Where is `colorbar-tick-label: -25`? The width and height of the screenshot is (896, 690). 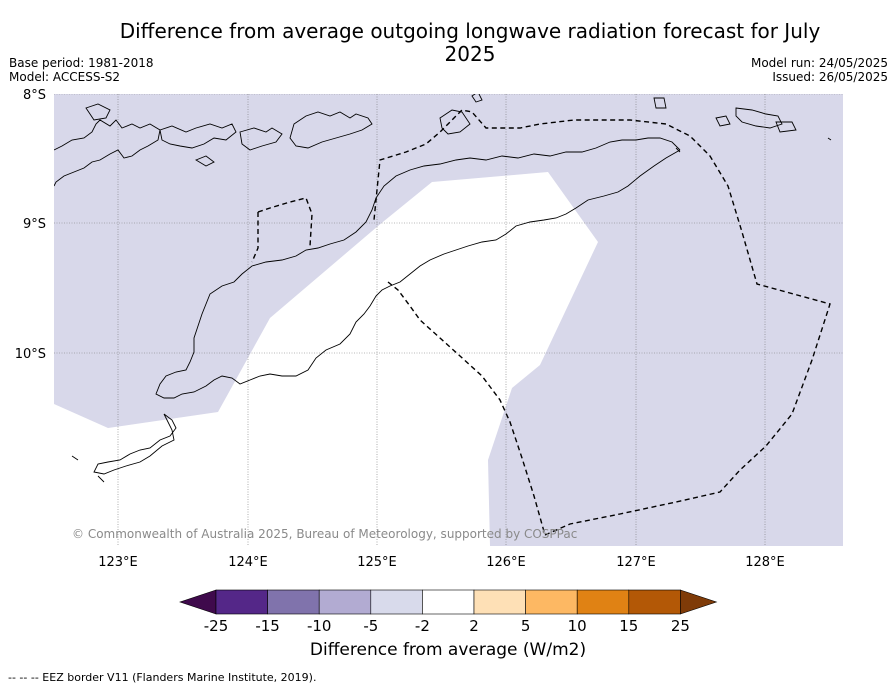 colorbar-tick-label: -25 is located at coordinates (216, 626).